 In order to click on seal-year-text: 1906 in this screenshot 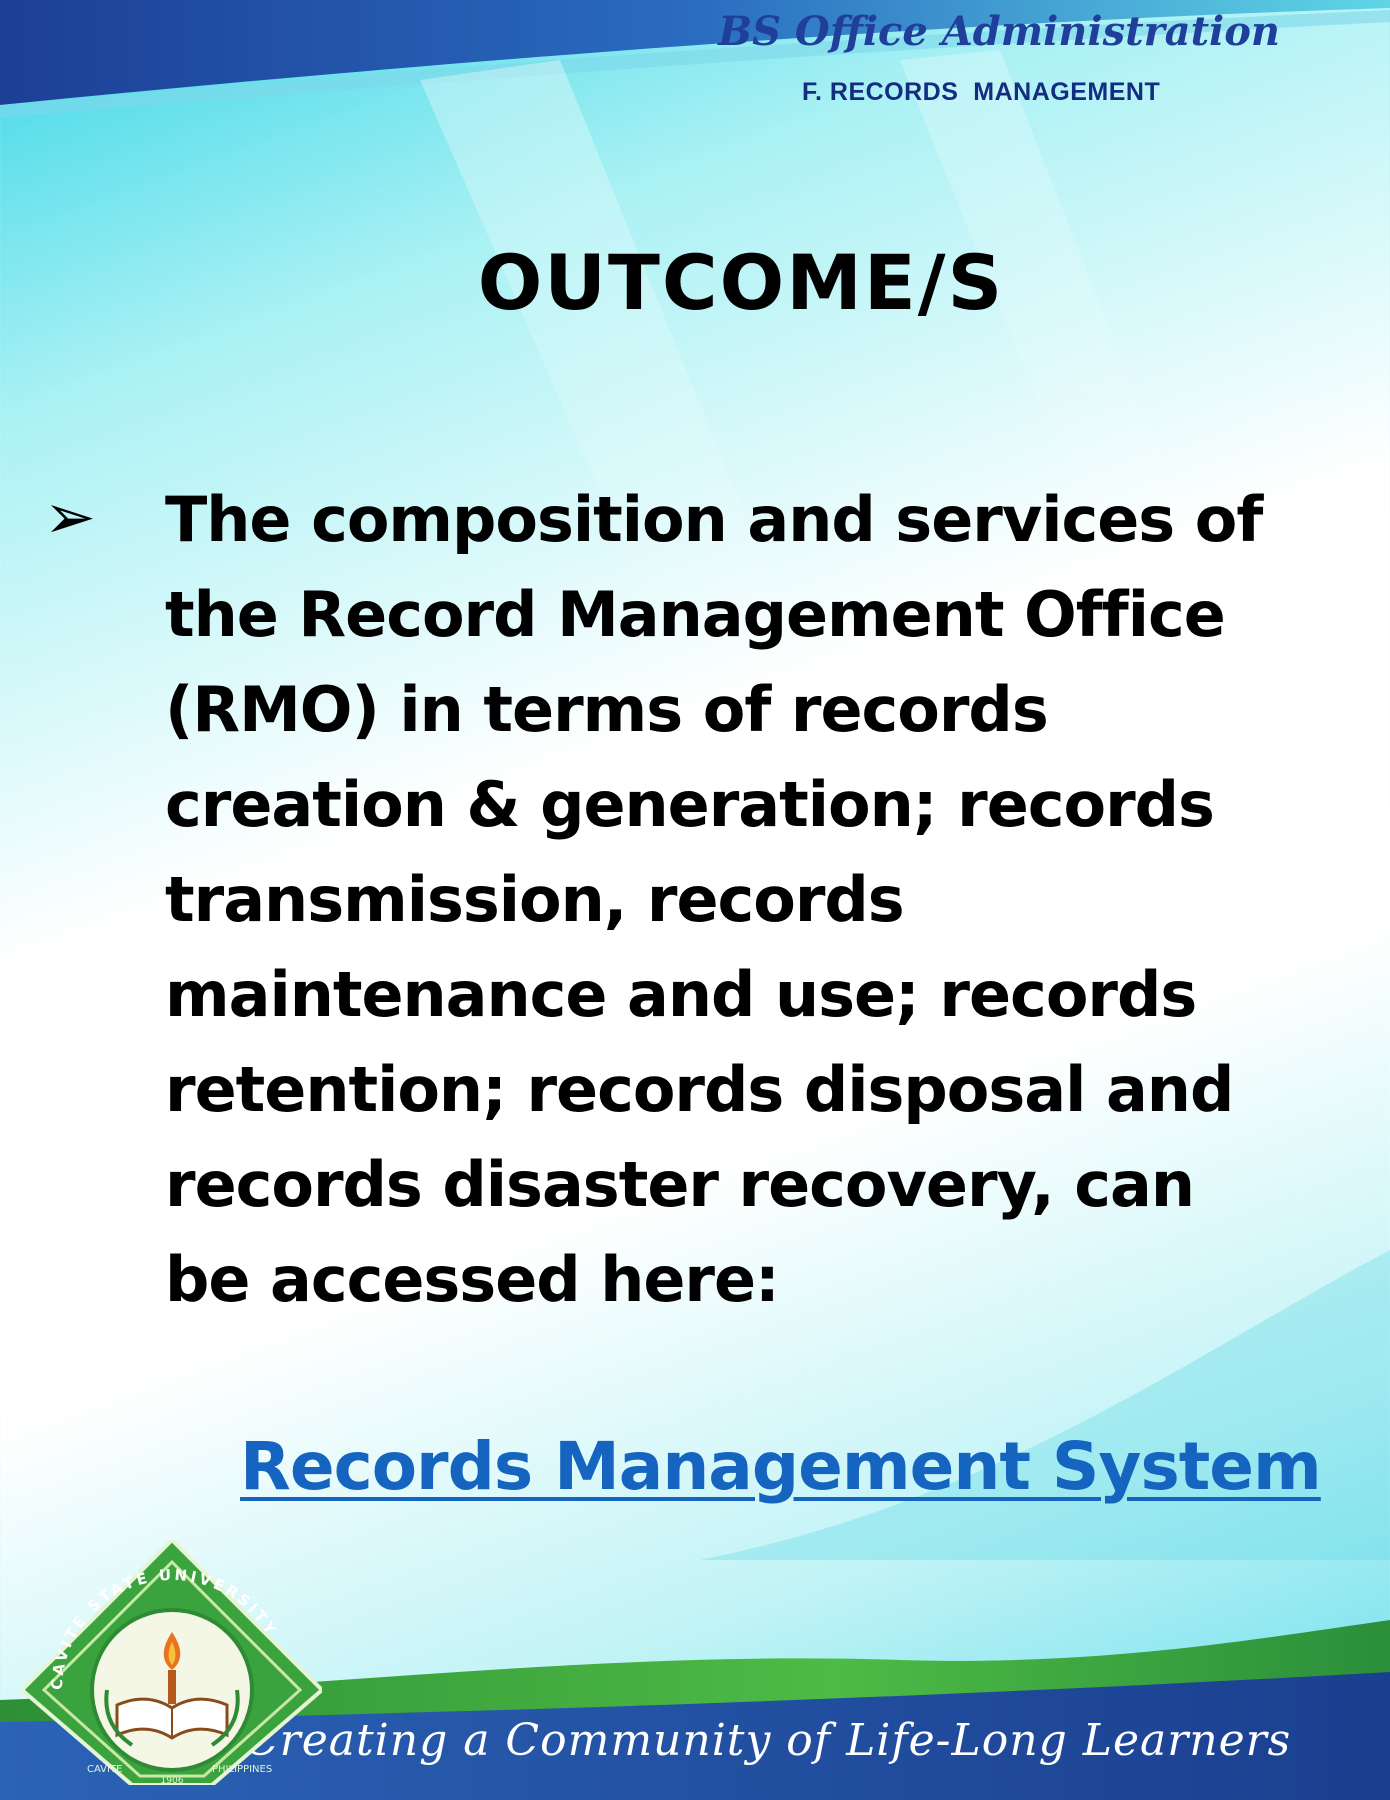, I will do `click(172, 1780)`.